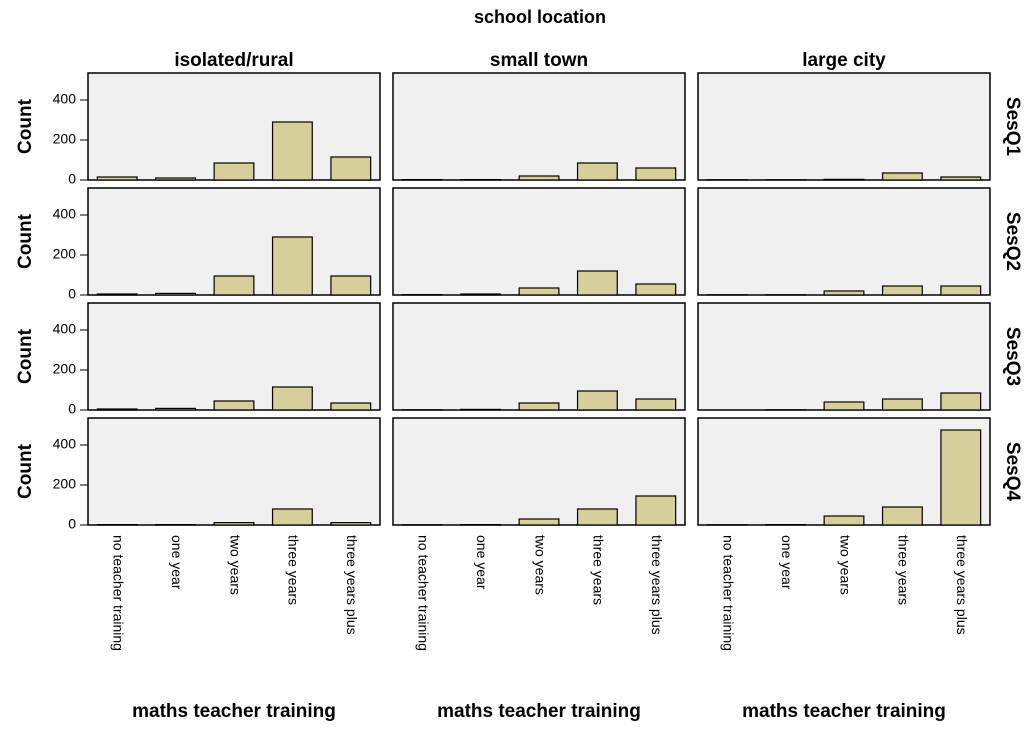 This screenshot has width=1033, height=753. I want to click on row-label: SesQ1, so click(1012, 127).